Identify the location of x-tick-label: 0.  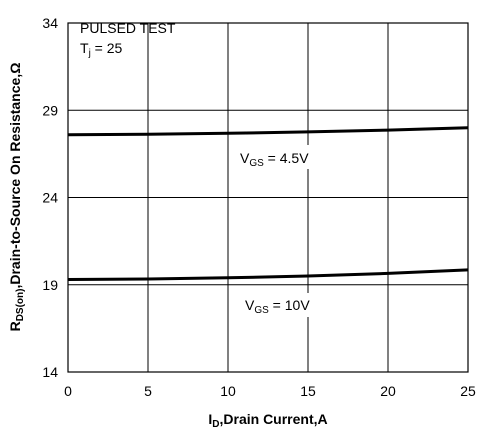
(68, 391).